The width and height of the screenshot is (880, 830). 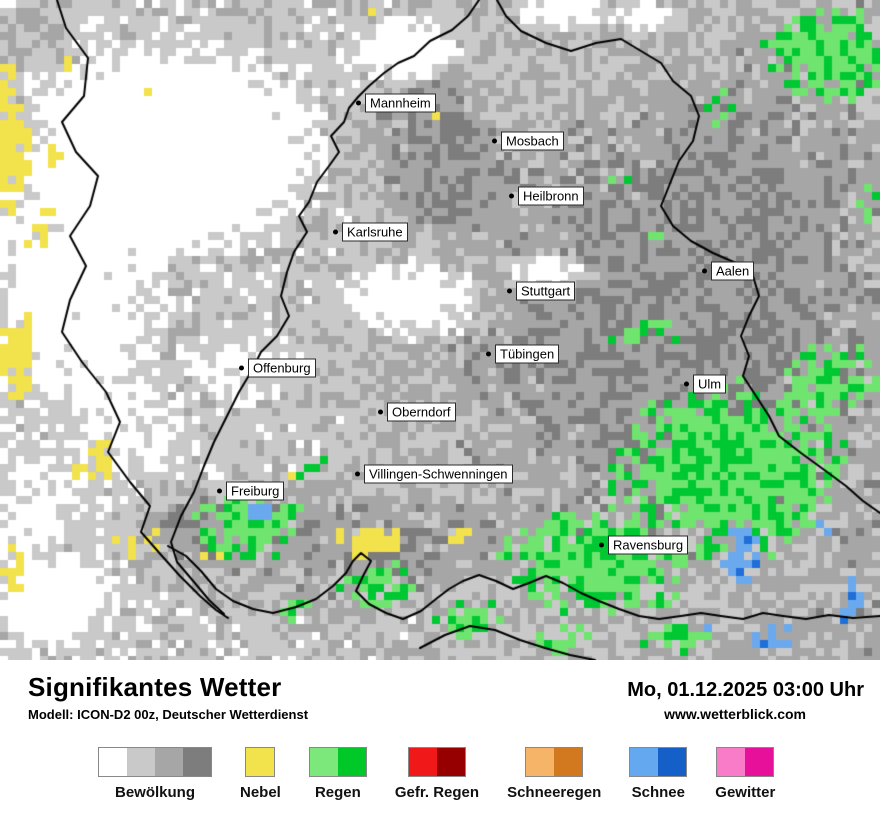 What do you see at coordinates (255, 491) in the screenshot?
I see `city-label: Freiburg` at bounding box center [255, 491].